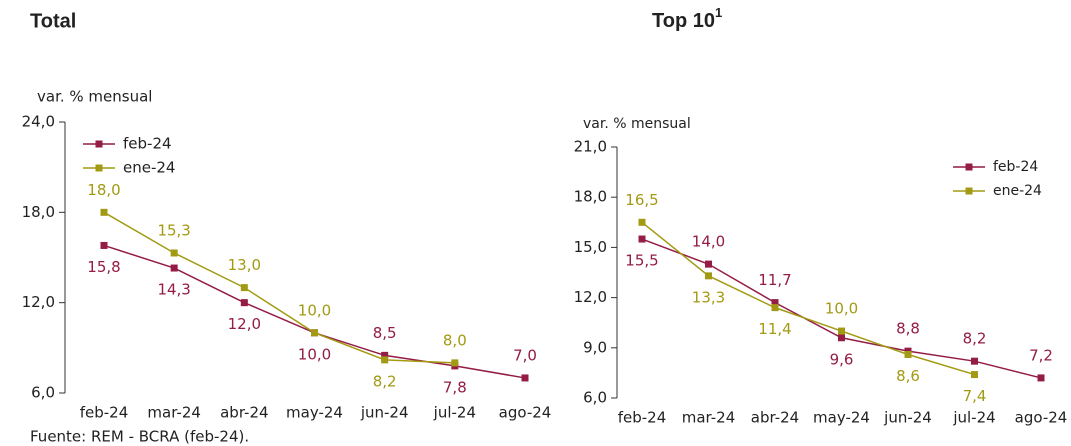 This screenshot has width=1071, height=446. I want to click on value-label: 13,0, so click(244, 265).